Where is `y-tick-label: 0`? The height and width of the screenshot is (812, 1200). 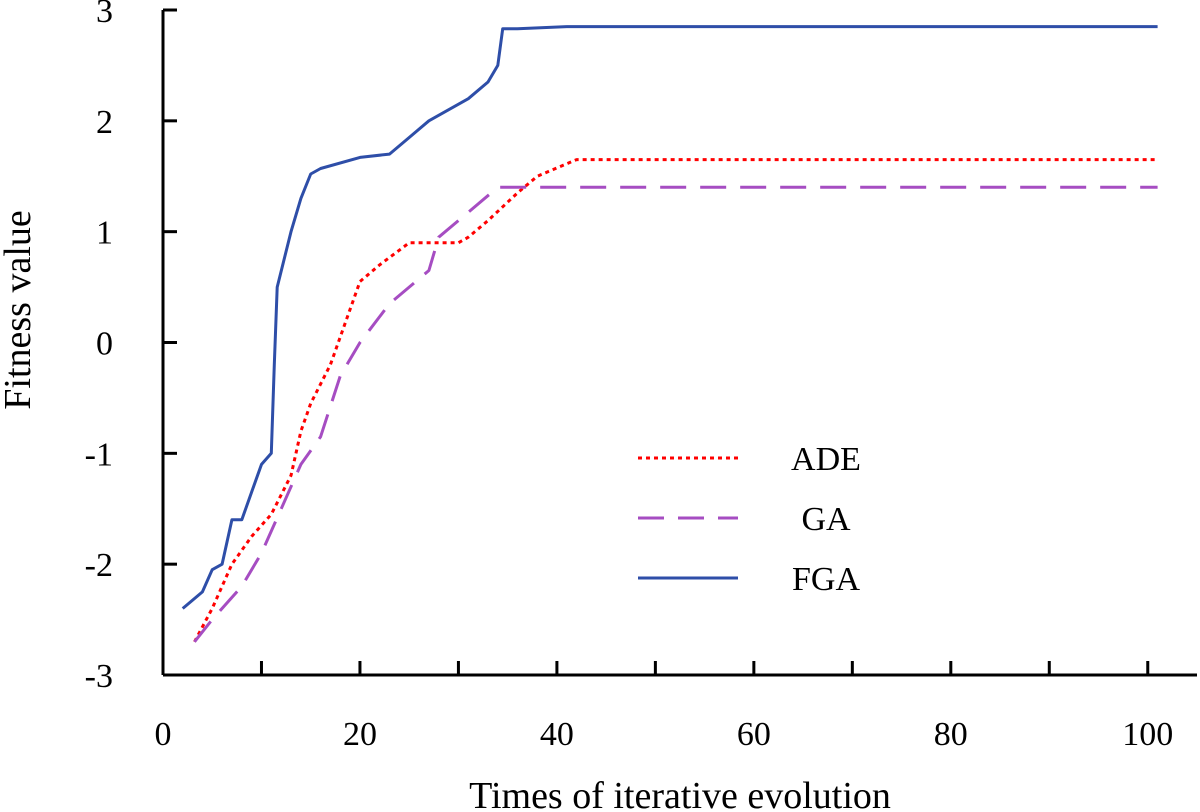
y-tick-label: 0 is located at coordinates (104, 344).